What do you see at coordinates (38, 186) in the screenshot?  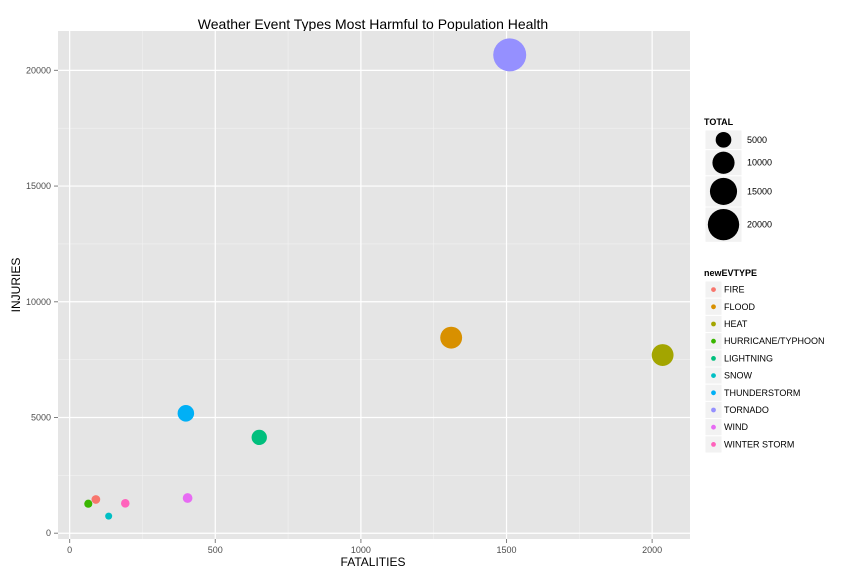 I see `y-tick-label: 15000` at bounding box center [38, 186].